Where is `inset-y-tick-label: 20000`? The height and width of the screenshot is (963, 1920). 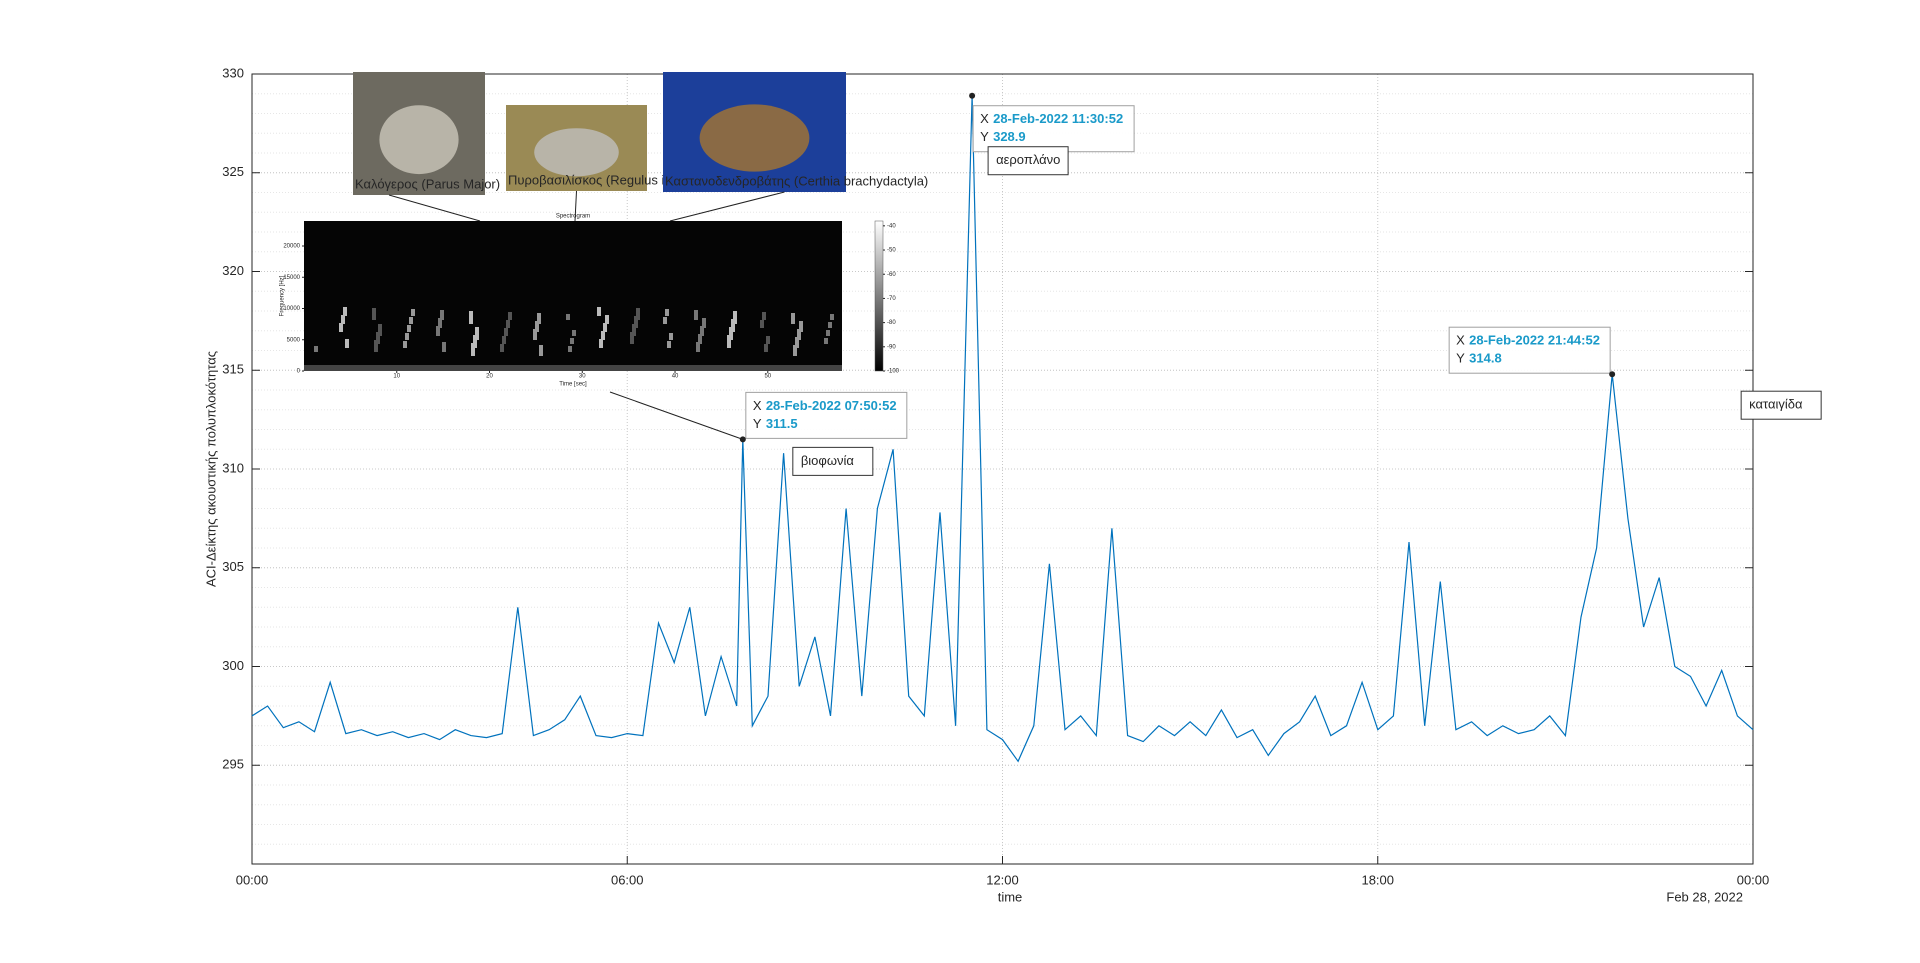
inset-y-tick-label: 20000 is located at coordinates (291, 247).